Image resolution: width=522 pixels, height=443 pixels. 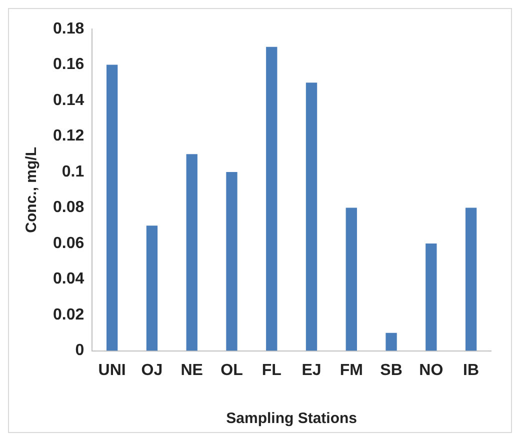 I want to click on y-axis-title: Conc., mg/L, so click(x=31, y=189).